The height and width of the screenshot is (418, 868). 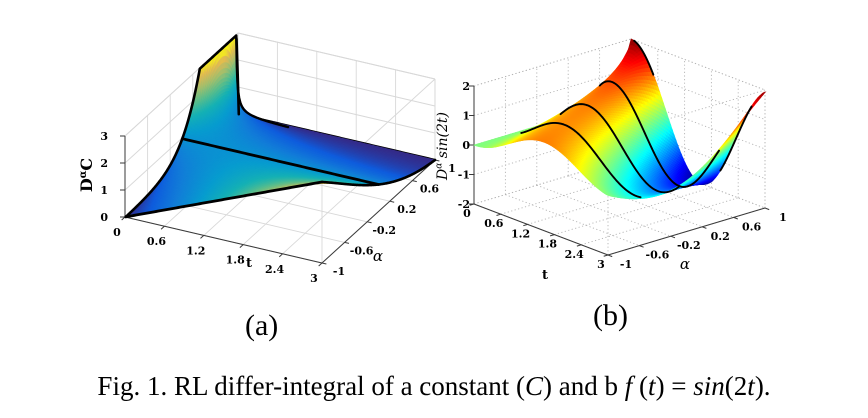 I want to click on caption-segment: (2, so click(x=736, y=386).